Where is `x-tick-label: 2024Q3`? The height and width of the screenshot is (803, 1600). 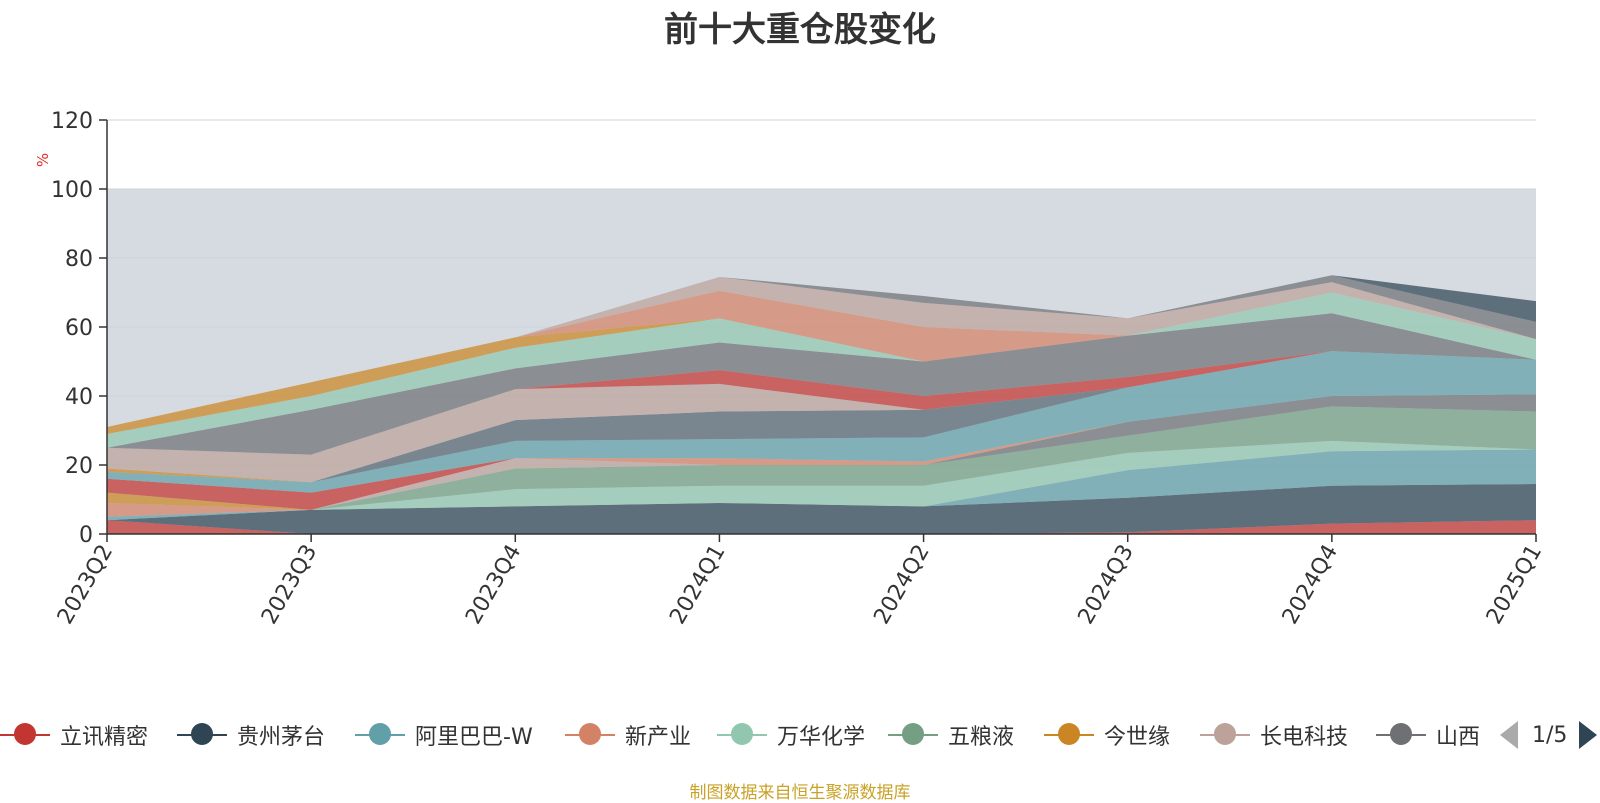 x-tick-label: 2024Q3 is located at coordinates (1106, 585).